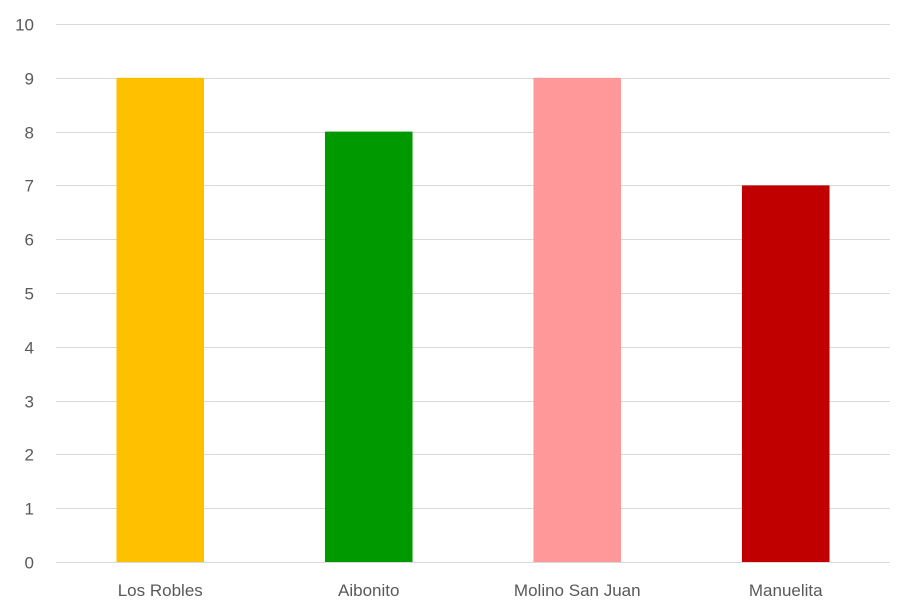 The image size is (911, 603). Describe the element at coordinates (368, 346) in the screenshot. I see `bar-aibonito` at that location.